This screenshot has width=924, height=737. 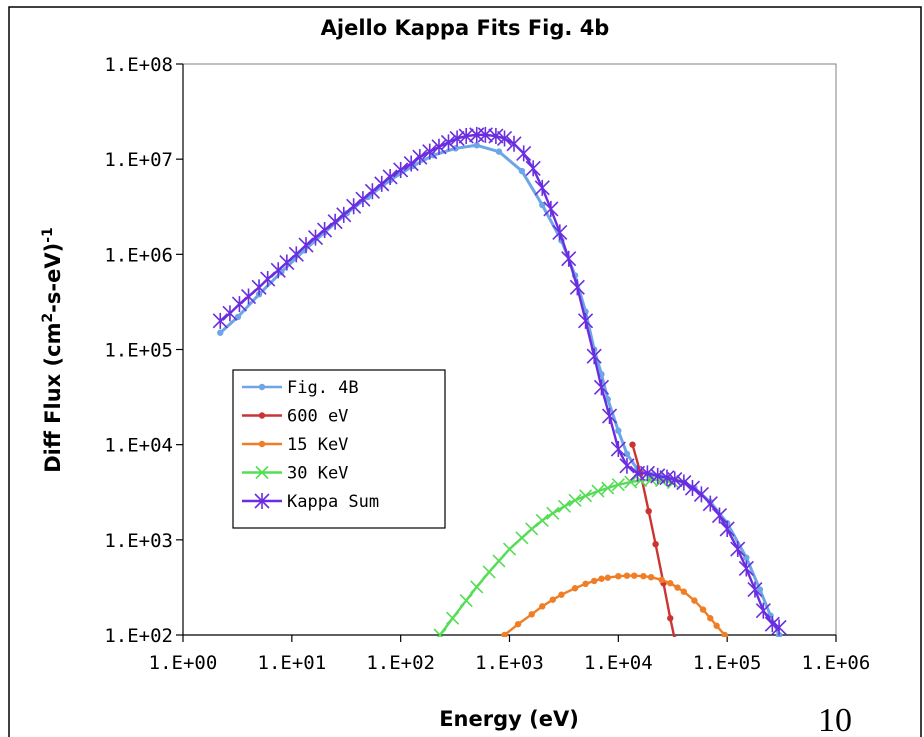 I want to click on y-axis-title-part-a: Diff Flux (cm, so click(x=53, y=398).